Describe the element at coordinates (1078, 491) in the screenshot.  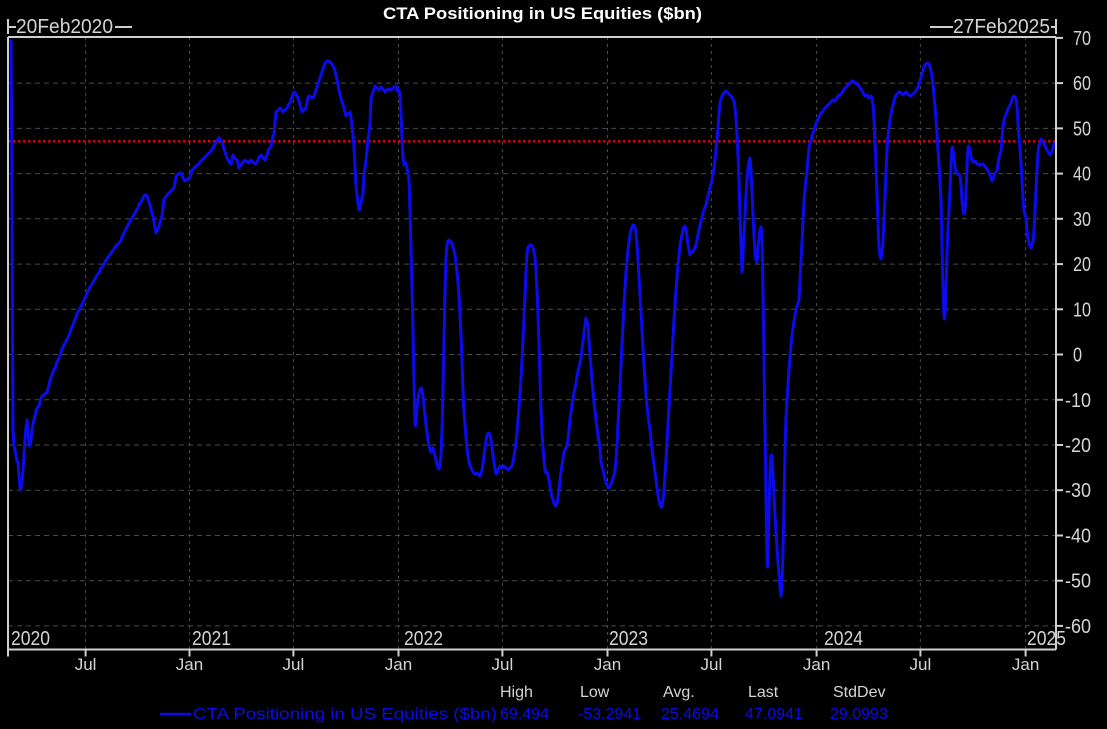
I see `svg-text: -30` at that location.